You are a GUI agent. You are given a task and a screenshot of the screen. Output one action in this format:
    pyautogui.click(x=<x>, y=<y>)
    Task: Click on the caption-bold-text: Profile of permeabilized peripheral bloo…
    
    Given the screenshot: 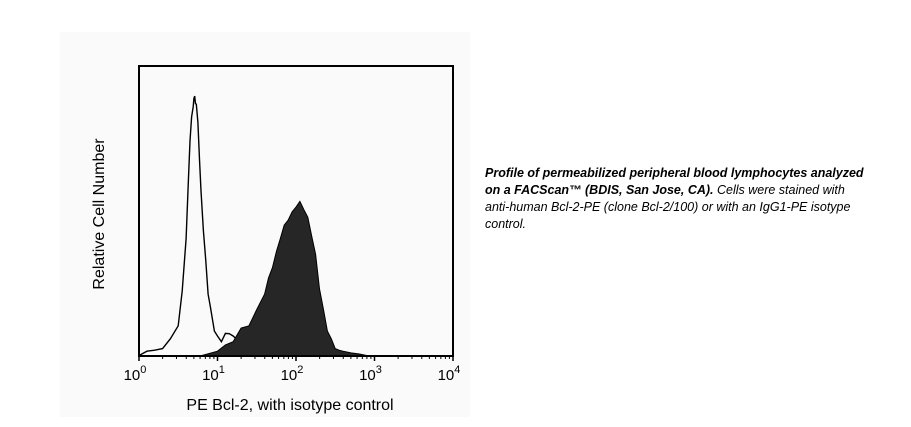 What is the action you would take?
    pyautogui.click(x=674, y=181)
    